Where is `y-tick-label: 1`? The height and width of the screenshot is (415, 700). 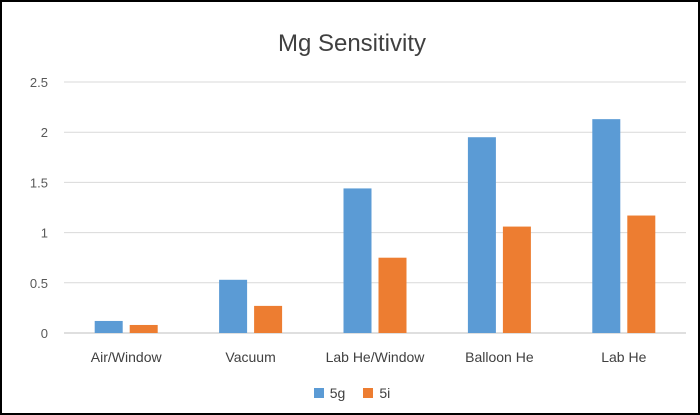 y-tick-label: 1 is located at coordinates (44, 233).